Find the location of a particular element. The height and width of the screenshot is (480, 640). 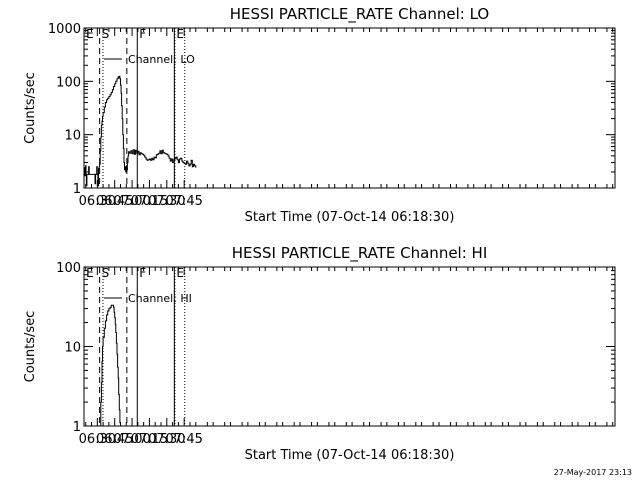

p2-marker-s: S is located at coordinates (106, 273).